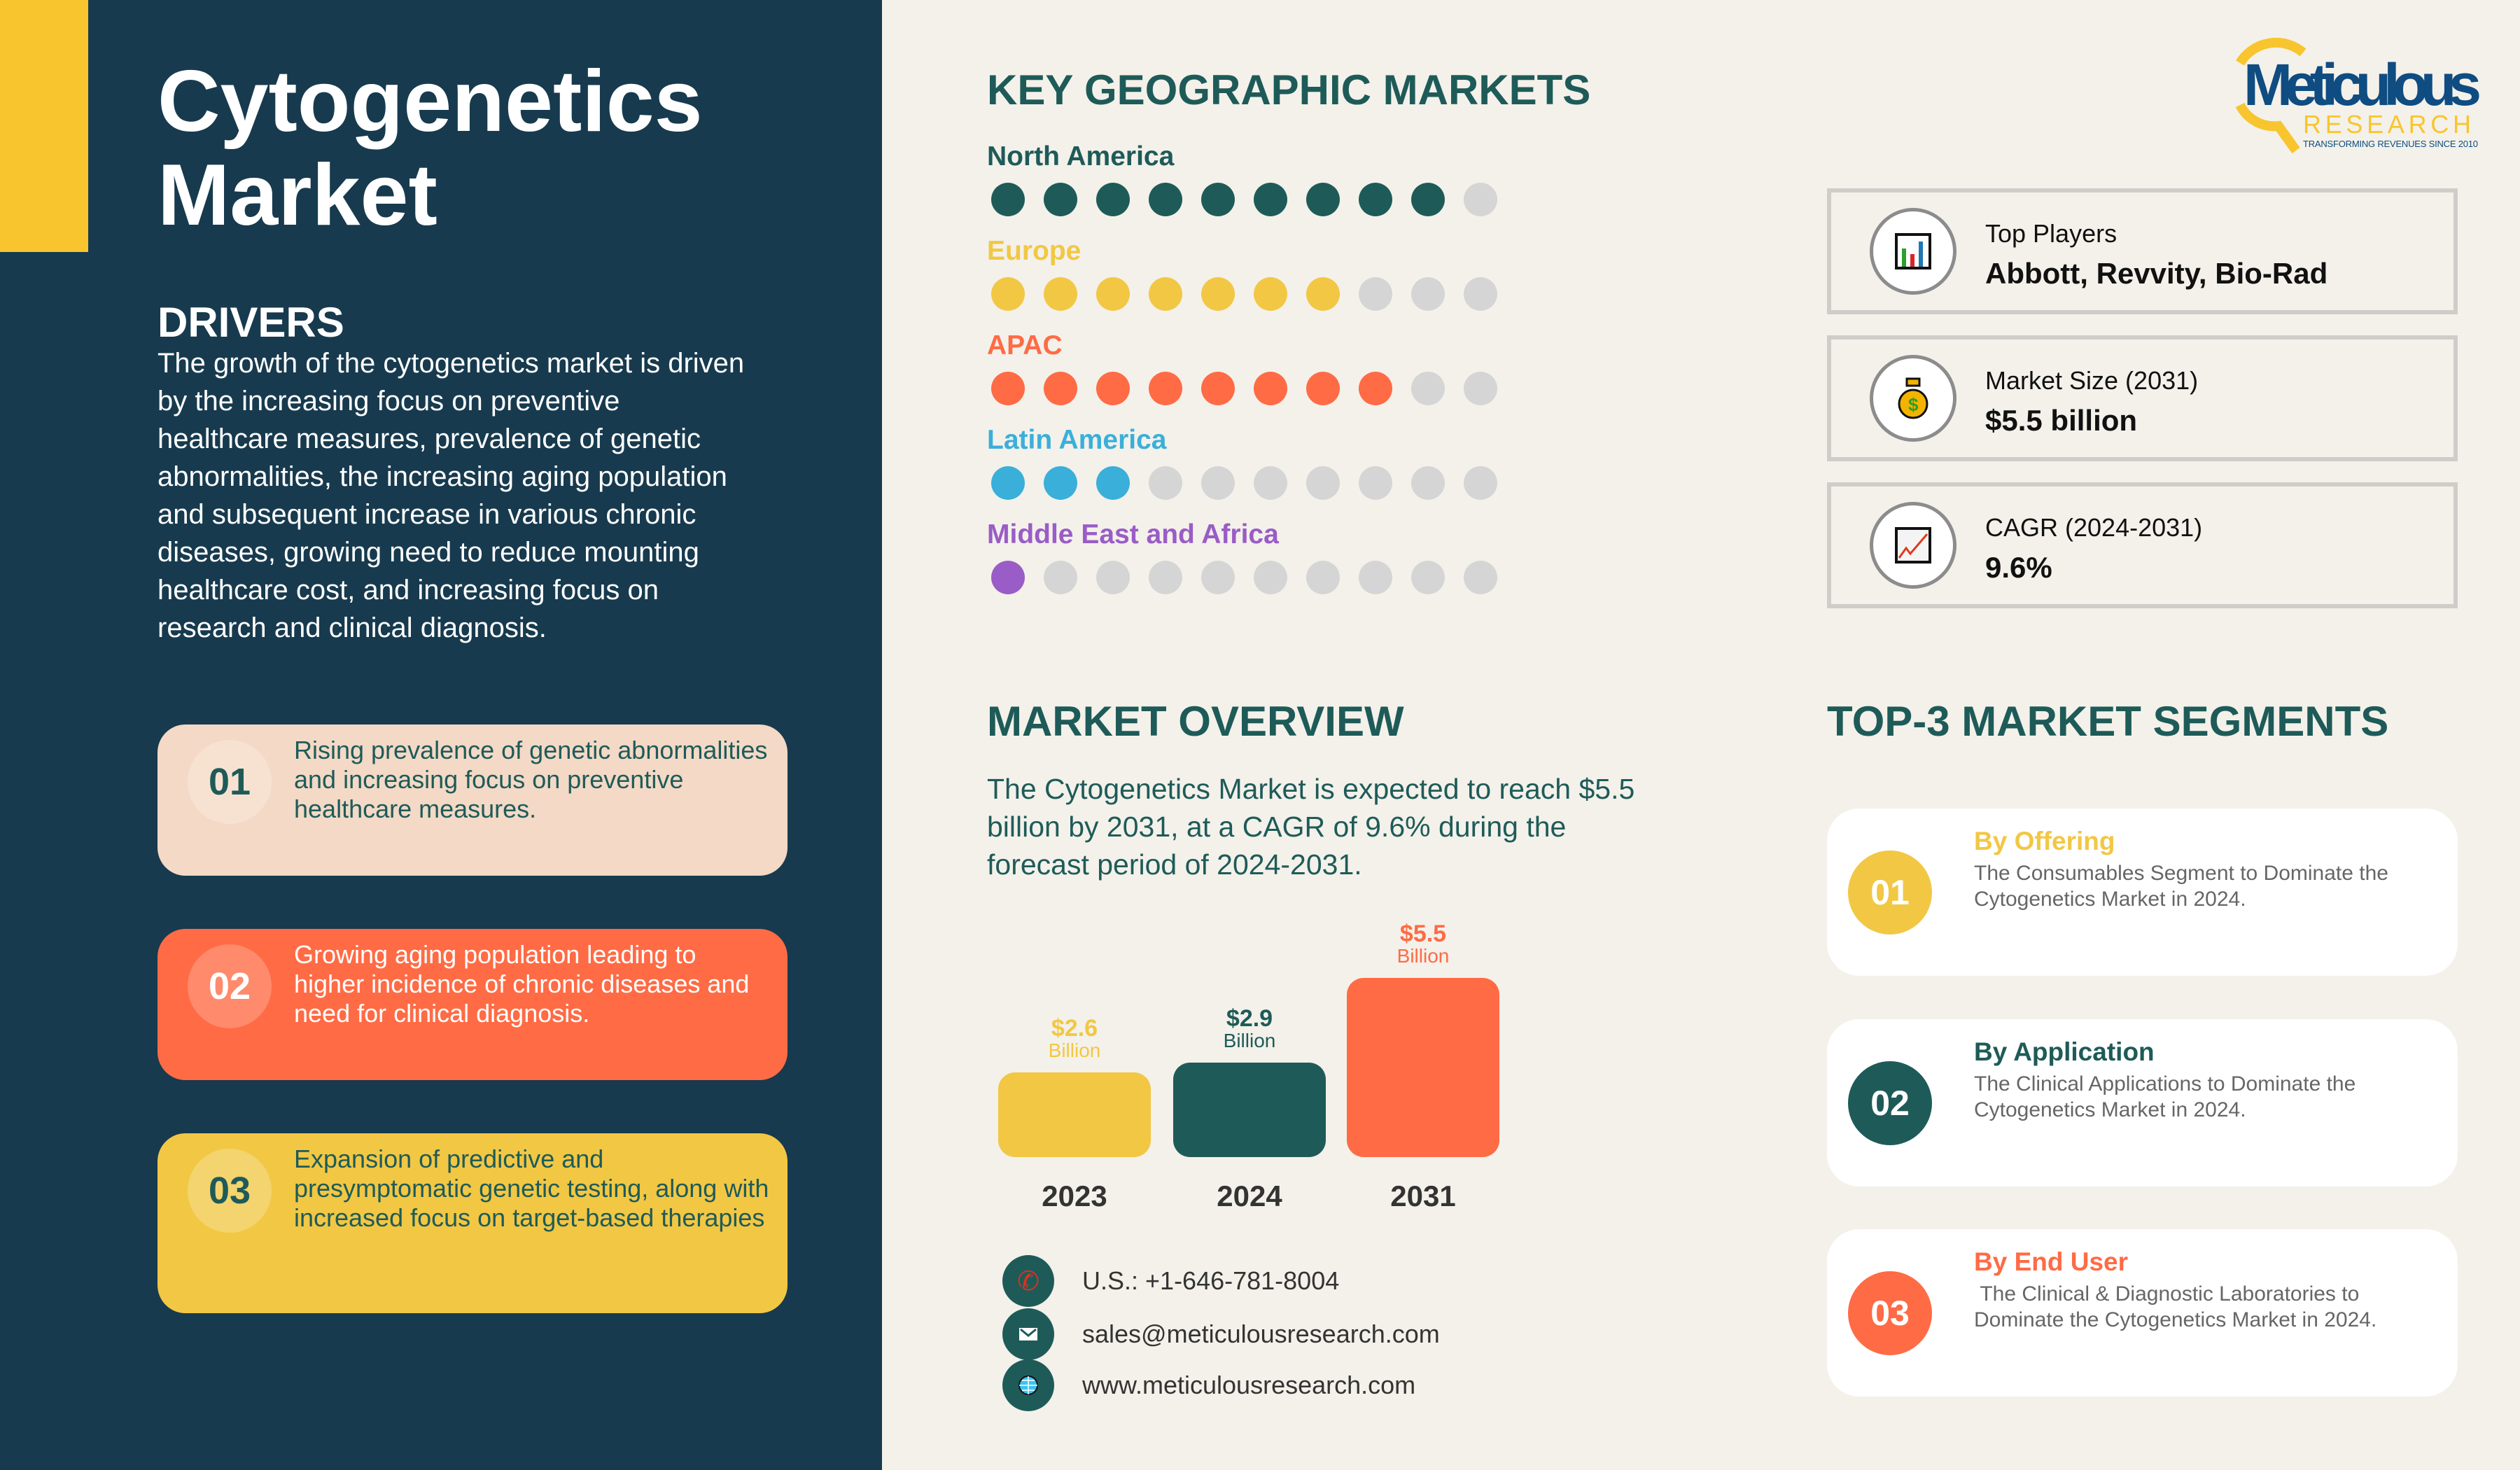 The image size is (2520, 1470). I want to click on bar-chart-icon, so click(1913, 251).